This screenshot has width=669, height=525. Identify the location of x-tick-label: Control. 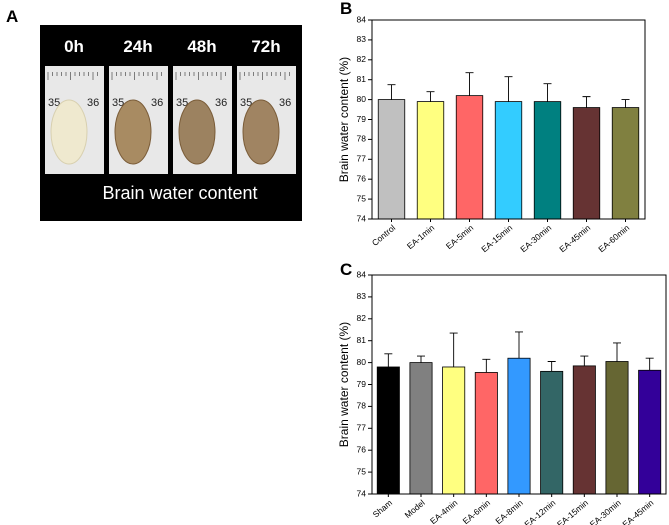
(384, 235).